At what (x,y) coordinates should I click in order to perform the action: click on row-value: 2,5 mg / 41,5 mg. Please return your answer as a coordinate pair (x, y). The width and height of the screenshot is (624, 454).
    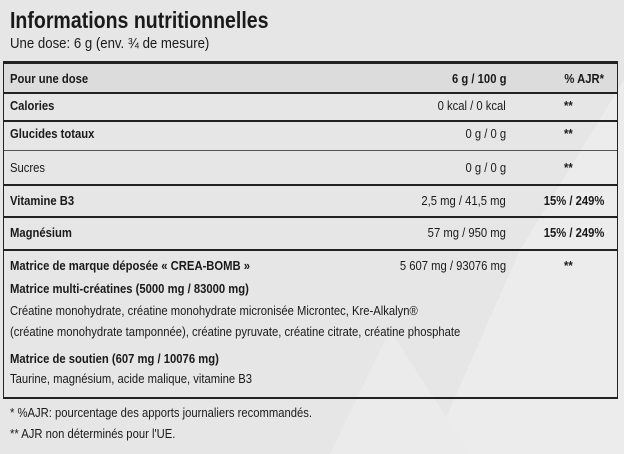
    Looking at the image, I should click on (463, 201).